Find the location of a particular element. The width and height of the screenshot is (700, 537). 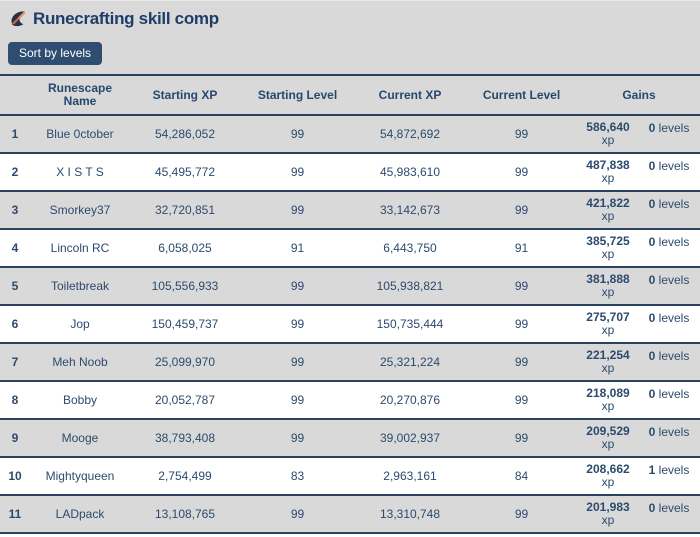

name-cell: Blue 0ctober is located at coordinates (80, 133).